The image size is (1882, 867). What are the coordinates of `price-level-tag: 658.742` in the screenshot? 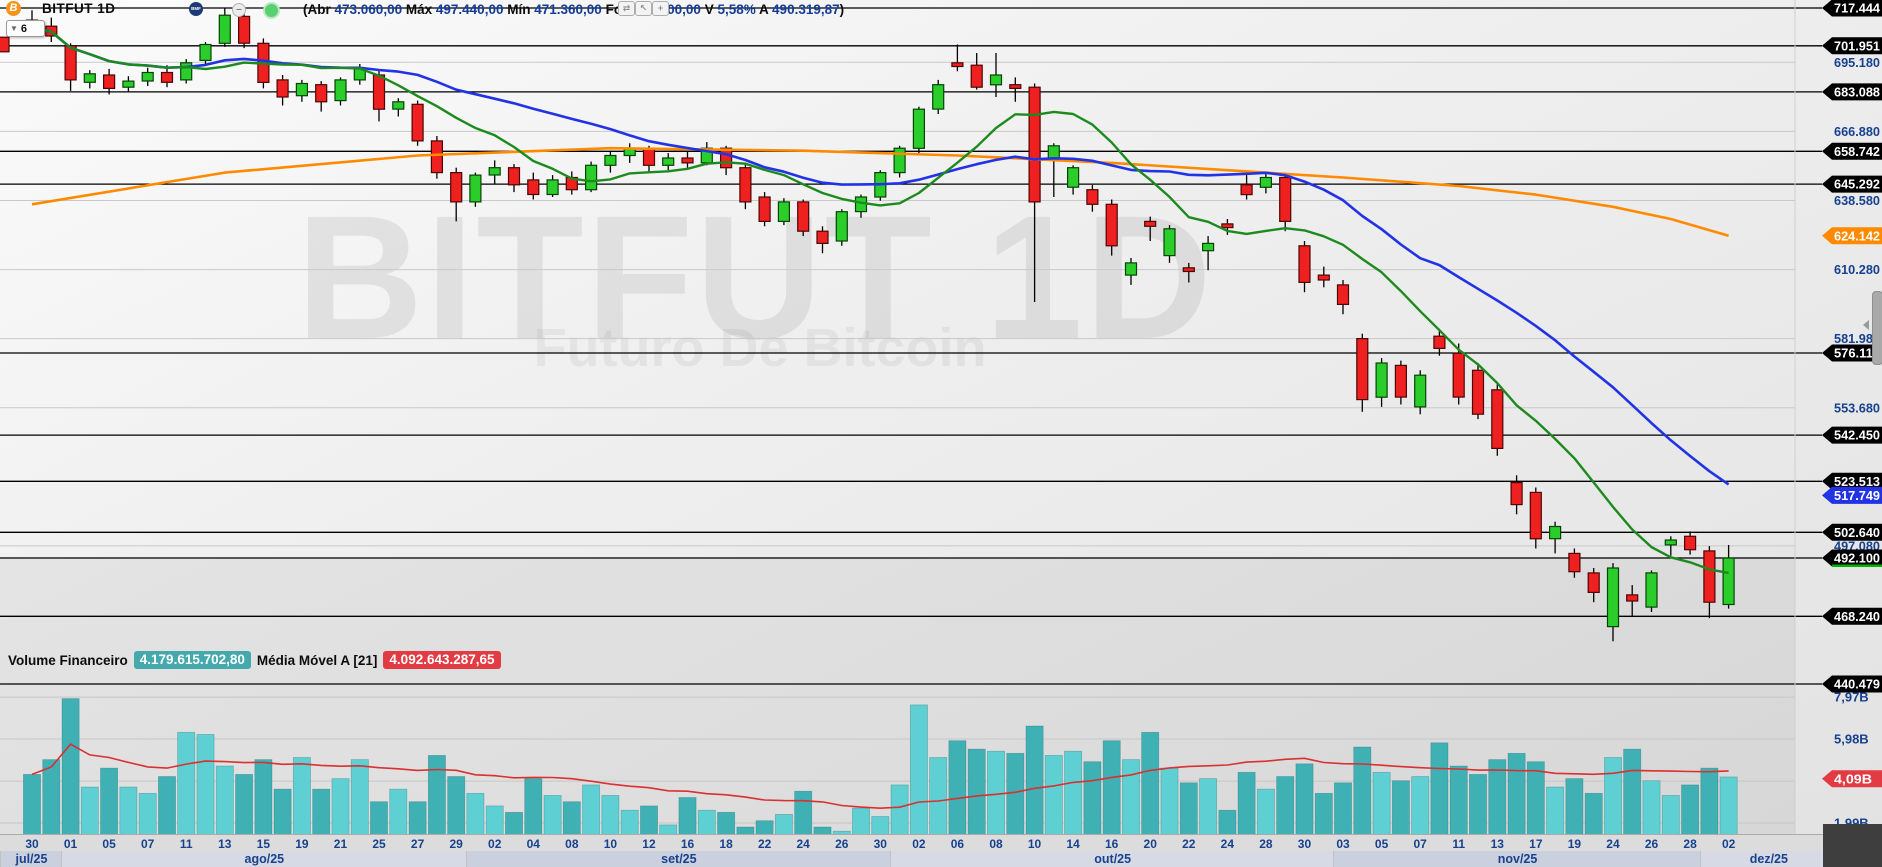 It's located at (1852, 151).